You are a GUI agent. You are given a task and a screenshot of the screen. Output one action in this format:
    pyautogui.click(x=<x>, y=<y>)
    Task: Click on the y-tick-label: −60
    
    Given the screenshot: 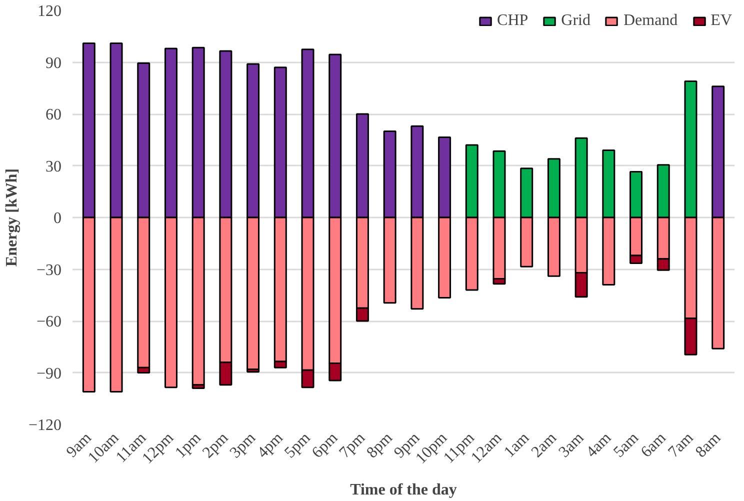 What is the action you would take?
    pyautogui.click(x=49, y=322)
    